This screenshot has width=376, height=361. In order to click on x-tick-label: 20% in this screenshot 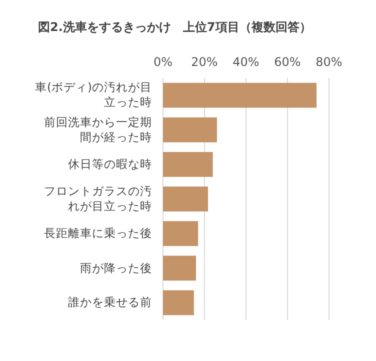, I will do `click(204, 62)`.